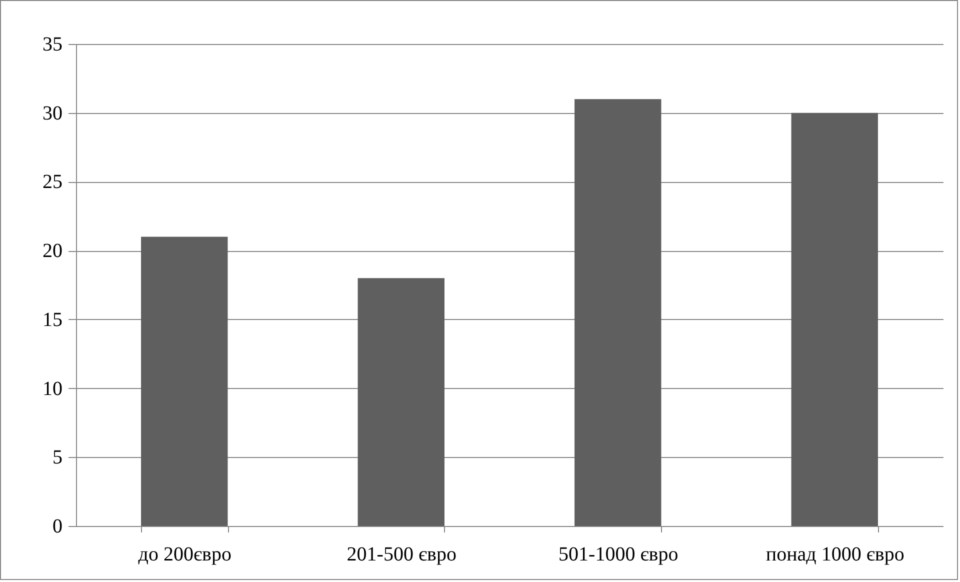 The width and height of the screenshot is (960, 582). I want to click on y-tick-label: 35, so click(52, 45).